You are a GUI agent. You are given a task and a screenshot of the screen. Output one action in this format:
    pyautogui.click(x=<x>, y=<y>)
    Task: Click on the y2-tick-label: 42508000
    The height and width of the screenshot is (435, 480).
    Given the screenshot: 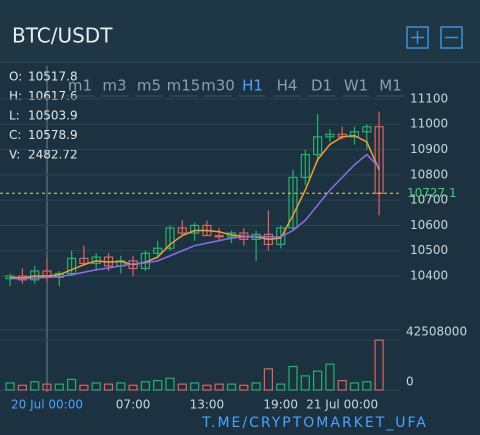 What is the action you would take?
    pyautogui.click(x=436, y=332)
    